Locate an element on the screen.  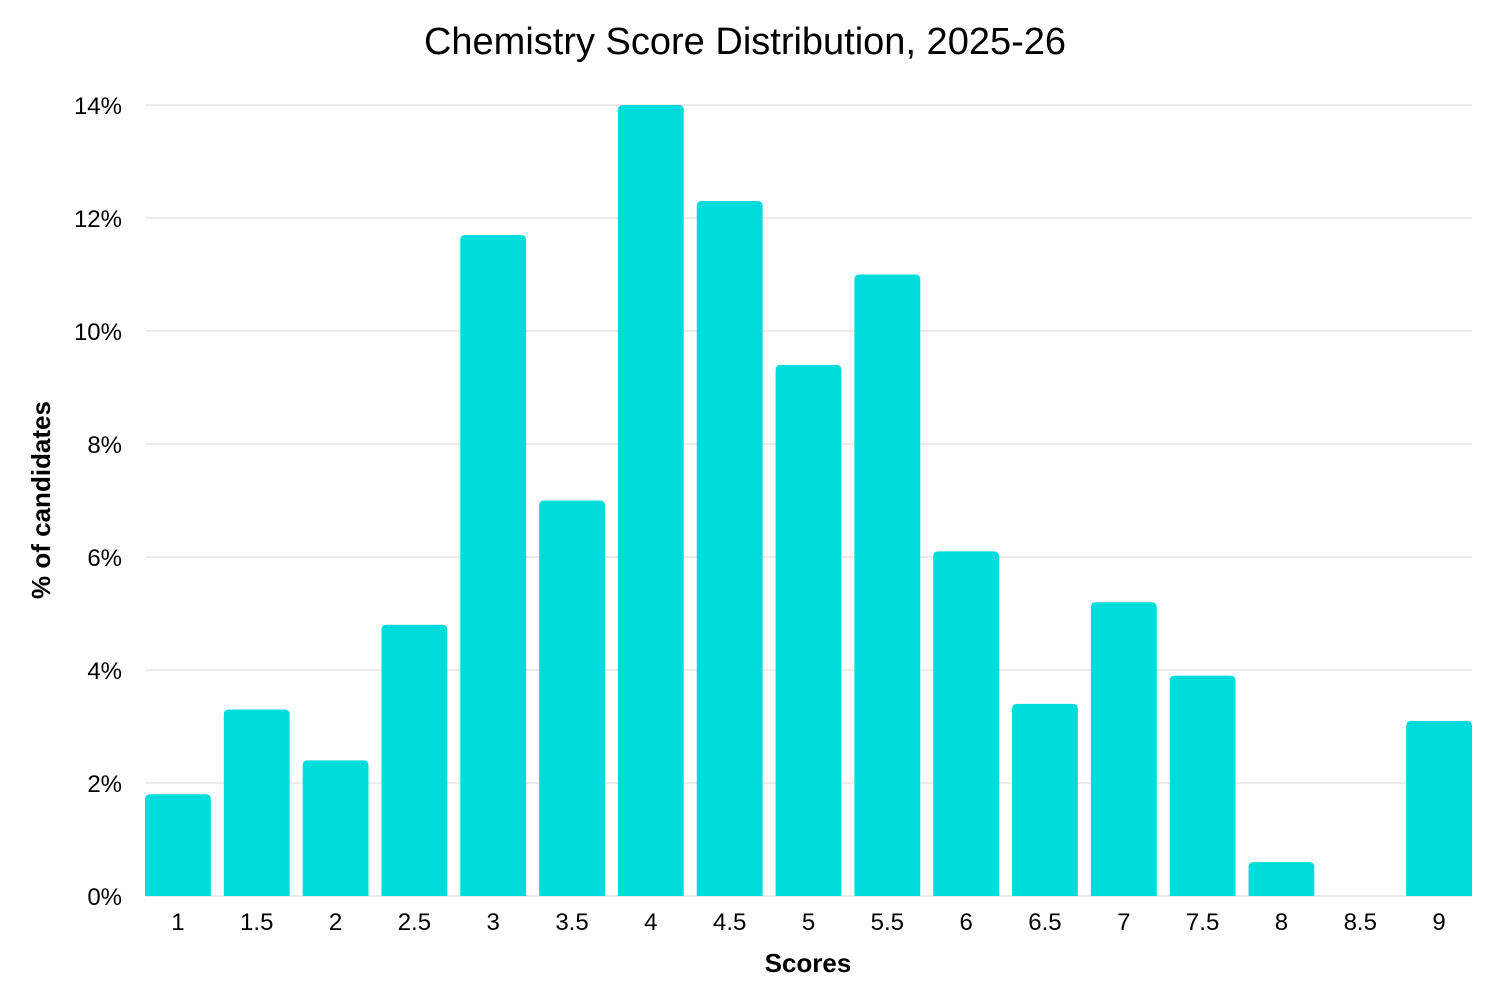
x-tick-label: 8 is located at coordinates (1281, 922).